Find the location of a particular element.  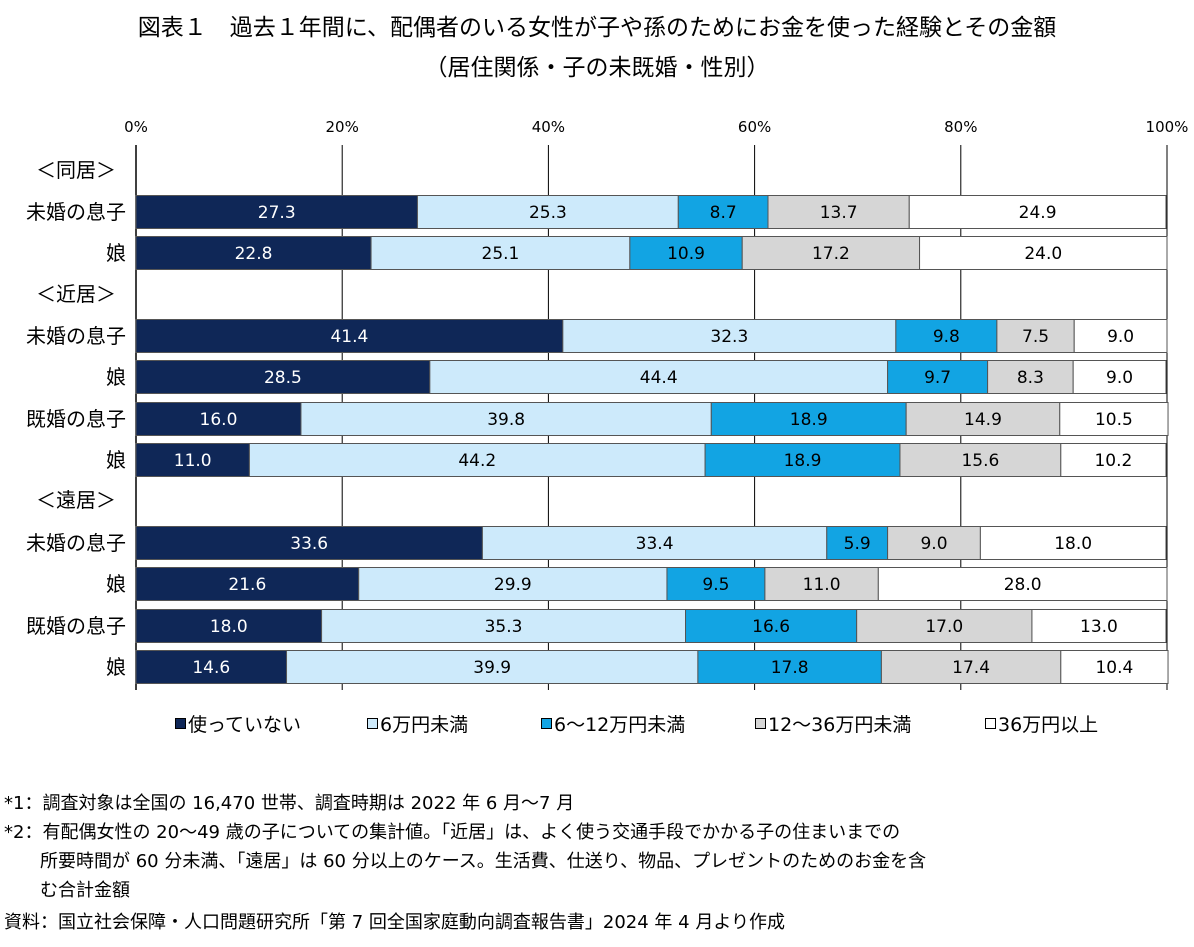

data-label: 8.7 is located at coordinates (723, 213).